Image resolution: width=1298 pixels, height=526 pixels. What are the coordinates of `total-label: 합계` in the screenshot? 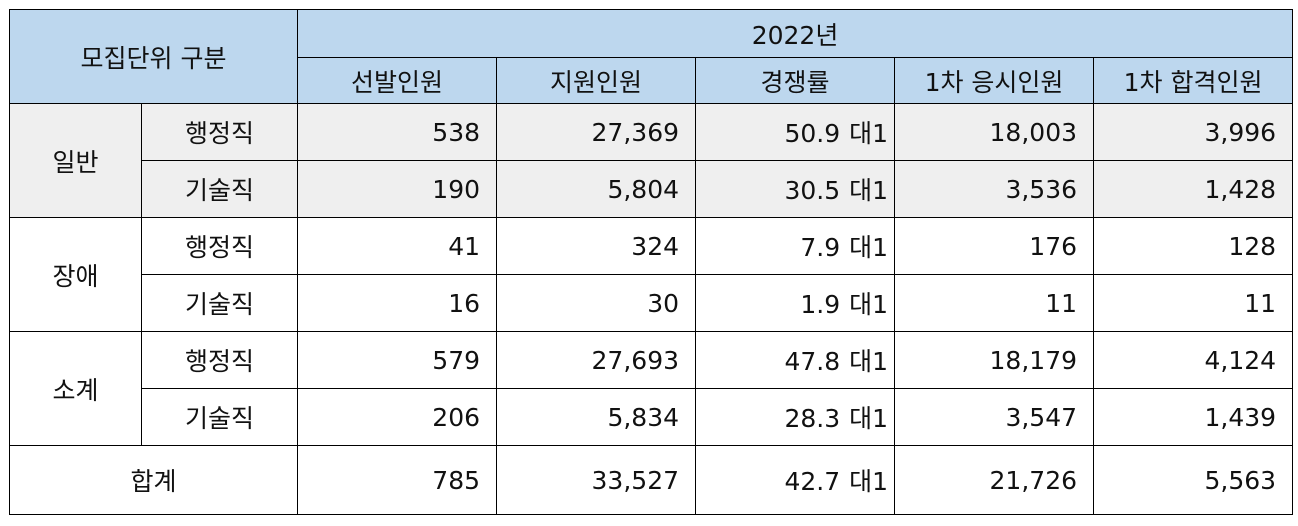 It's located at (153, 480).